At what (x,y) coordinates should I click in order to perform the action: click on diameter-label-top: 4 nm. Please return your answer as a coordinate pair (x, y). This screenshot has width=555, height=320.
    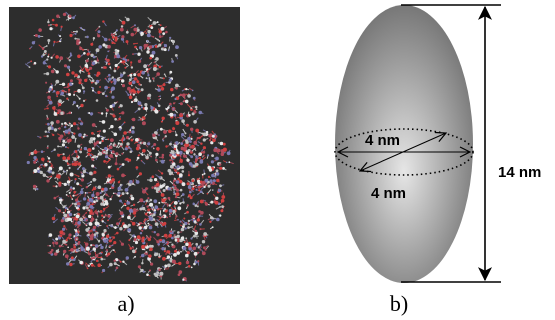
    Looking at the image, I should click on (382, 140).